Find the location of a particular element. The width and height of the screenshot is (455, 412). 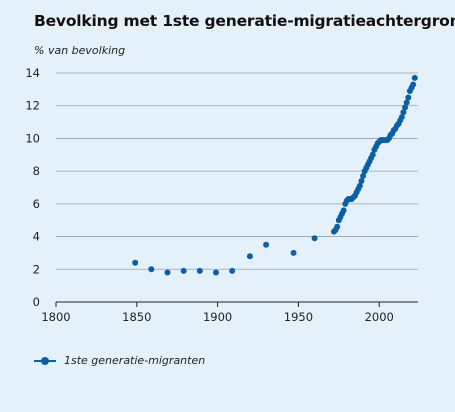

x-tick-label: 2000 is located at coordinates (379, 317).